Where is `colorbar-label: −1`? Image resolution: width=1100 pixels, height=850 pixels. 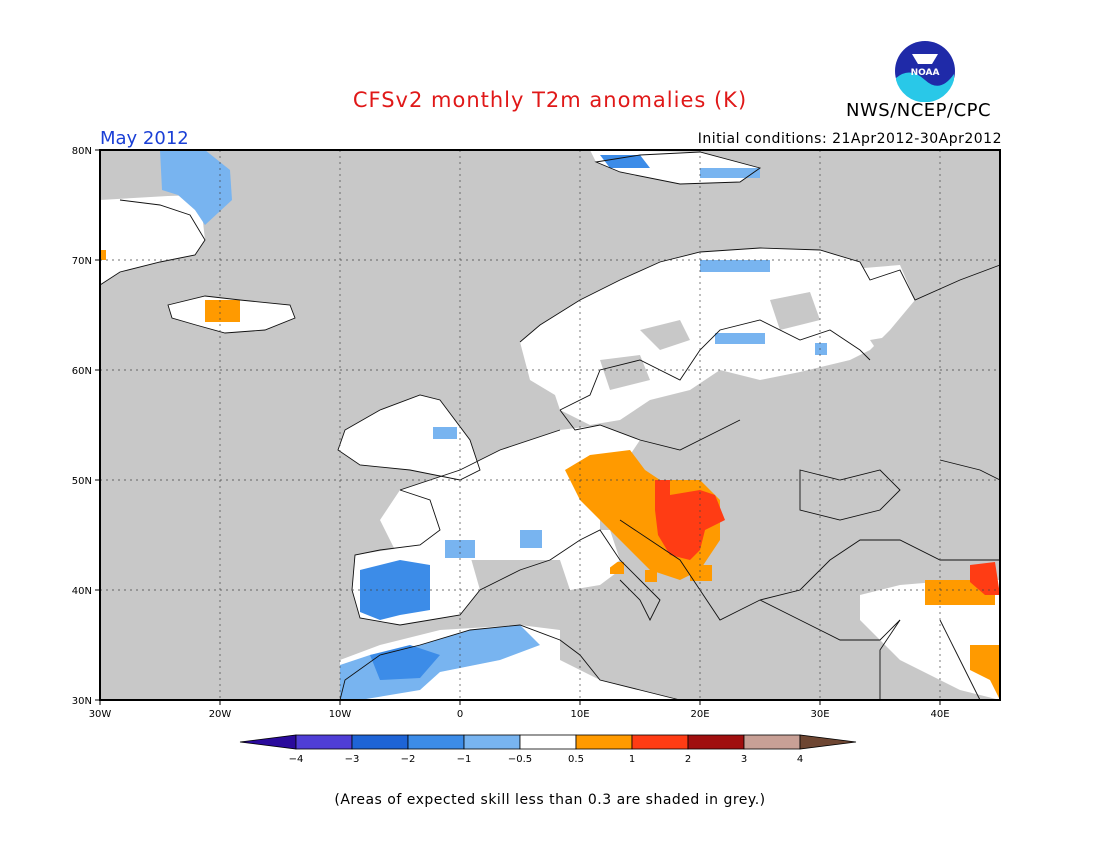 colorbar-label: −1 is located at coordinates (464, 759).